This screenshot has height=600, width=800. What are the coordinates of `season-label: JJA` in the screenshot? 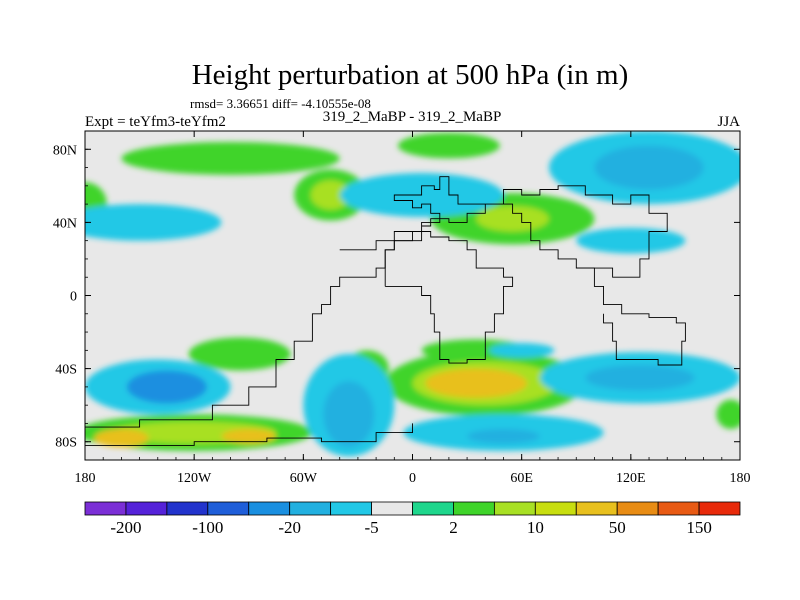 It's located at (728, 122).